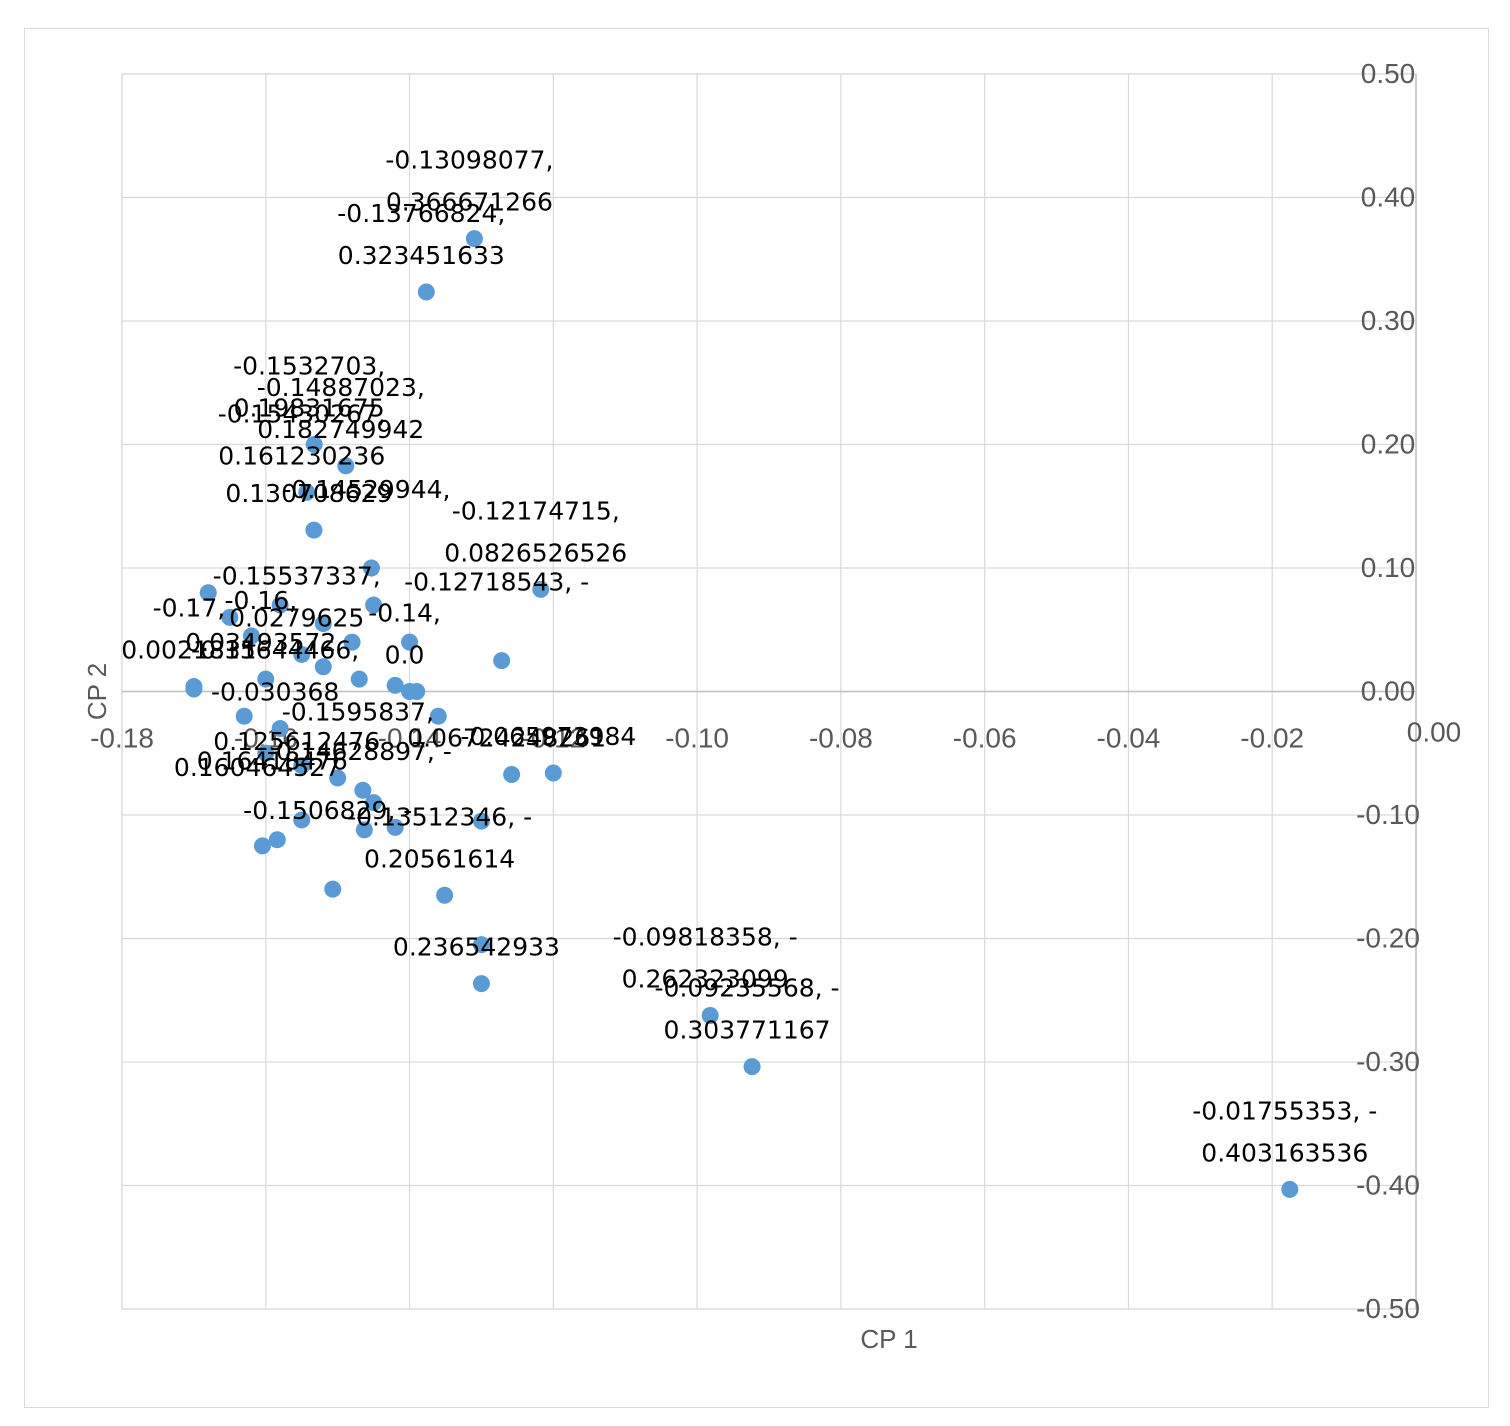 The image size is (1510, 1426). Describe the element at coordinates (1388, 1308) in the screenshot. I see `y-tick-label: -0.50` at that location.